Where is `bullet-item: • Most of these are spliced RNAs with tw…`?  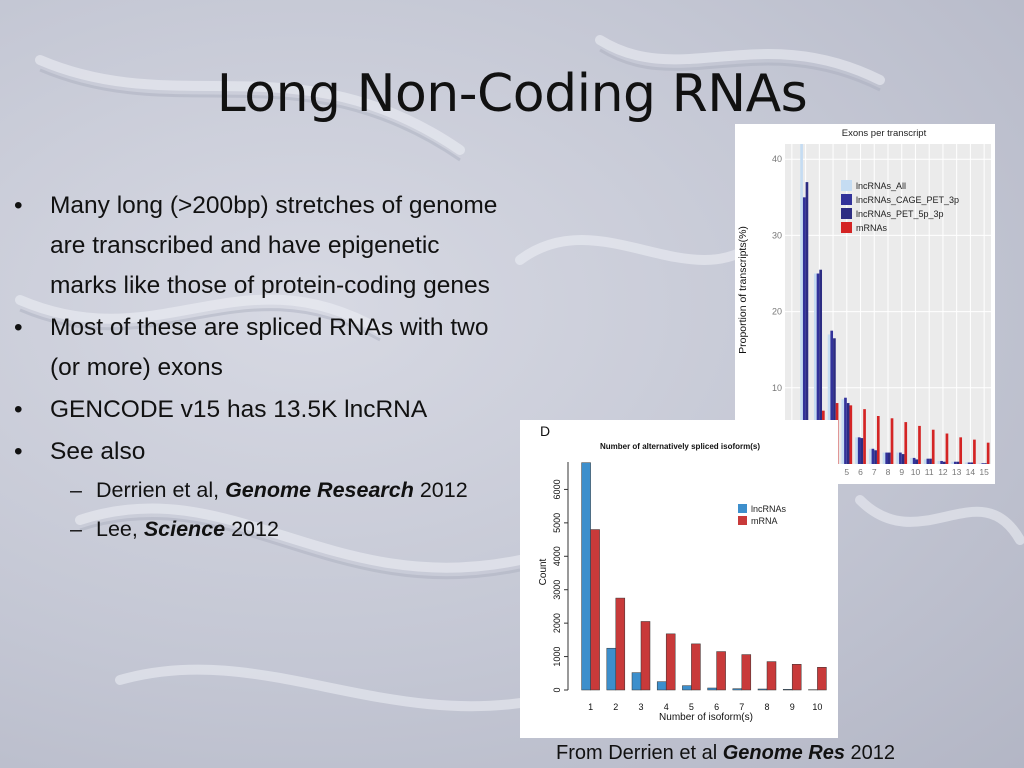 bullet-item: • Most of these are spliced RNAs with tw… is located at coordinates (260, 348).